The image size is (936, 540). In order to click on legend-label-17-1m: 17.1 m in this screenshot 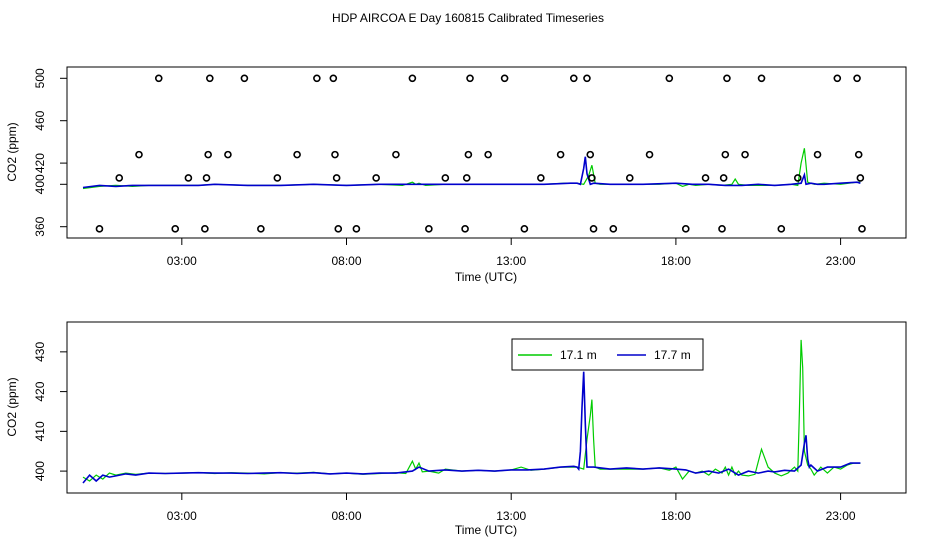, I will do `click(578, 355)`.